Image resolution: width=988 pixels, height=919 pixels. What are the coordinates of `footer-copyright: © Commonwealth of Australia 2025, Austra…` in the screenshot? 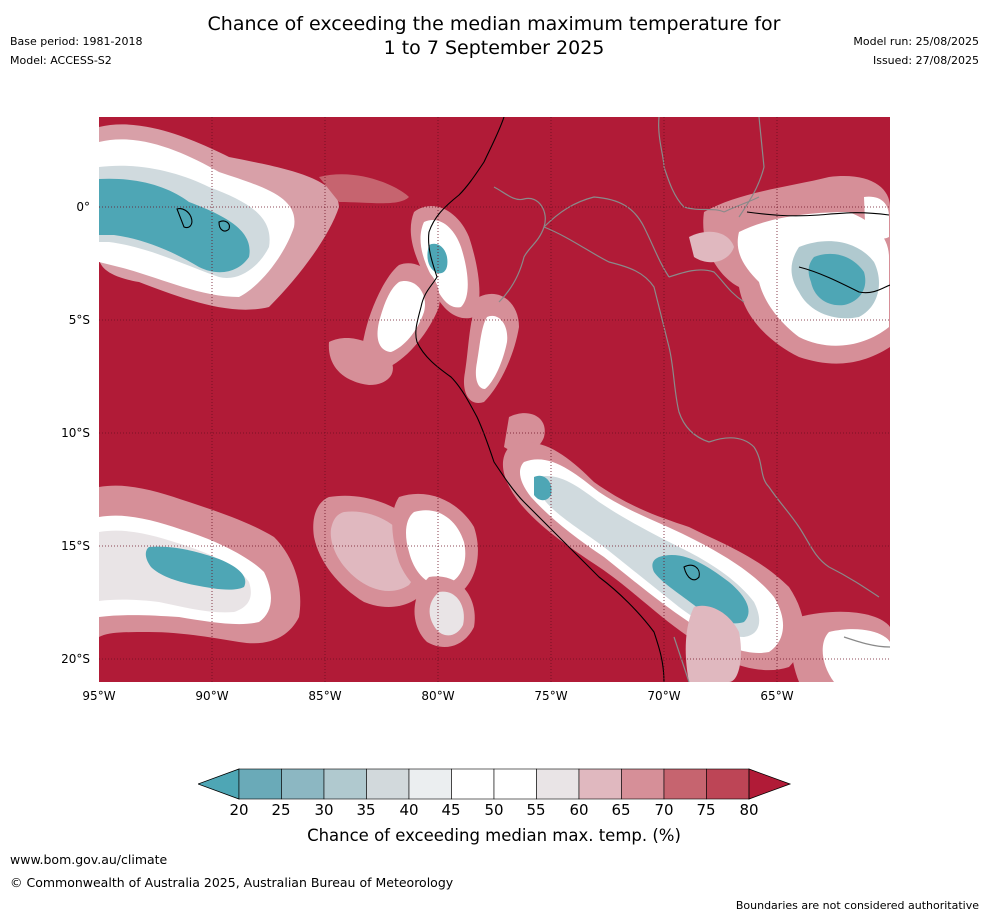 It's located at (232, 882).